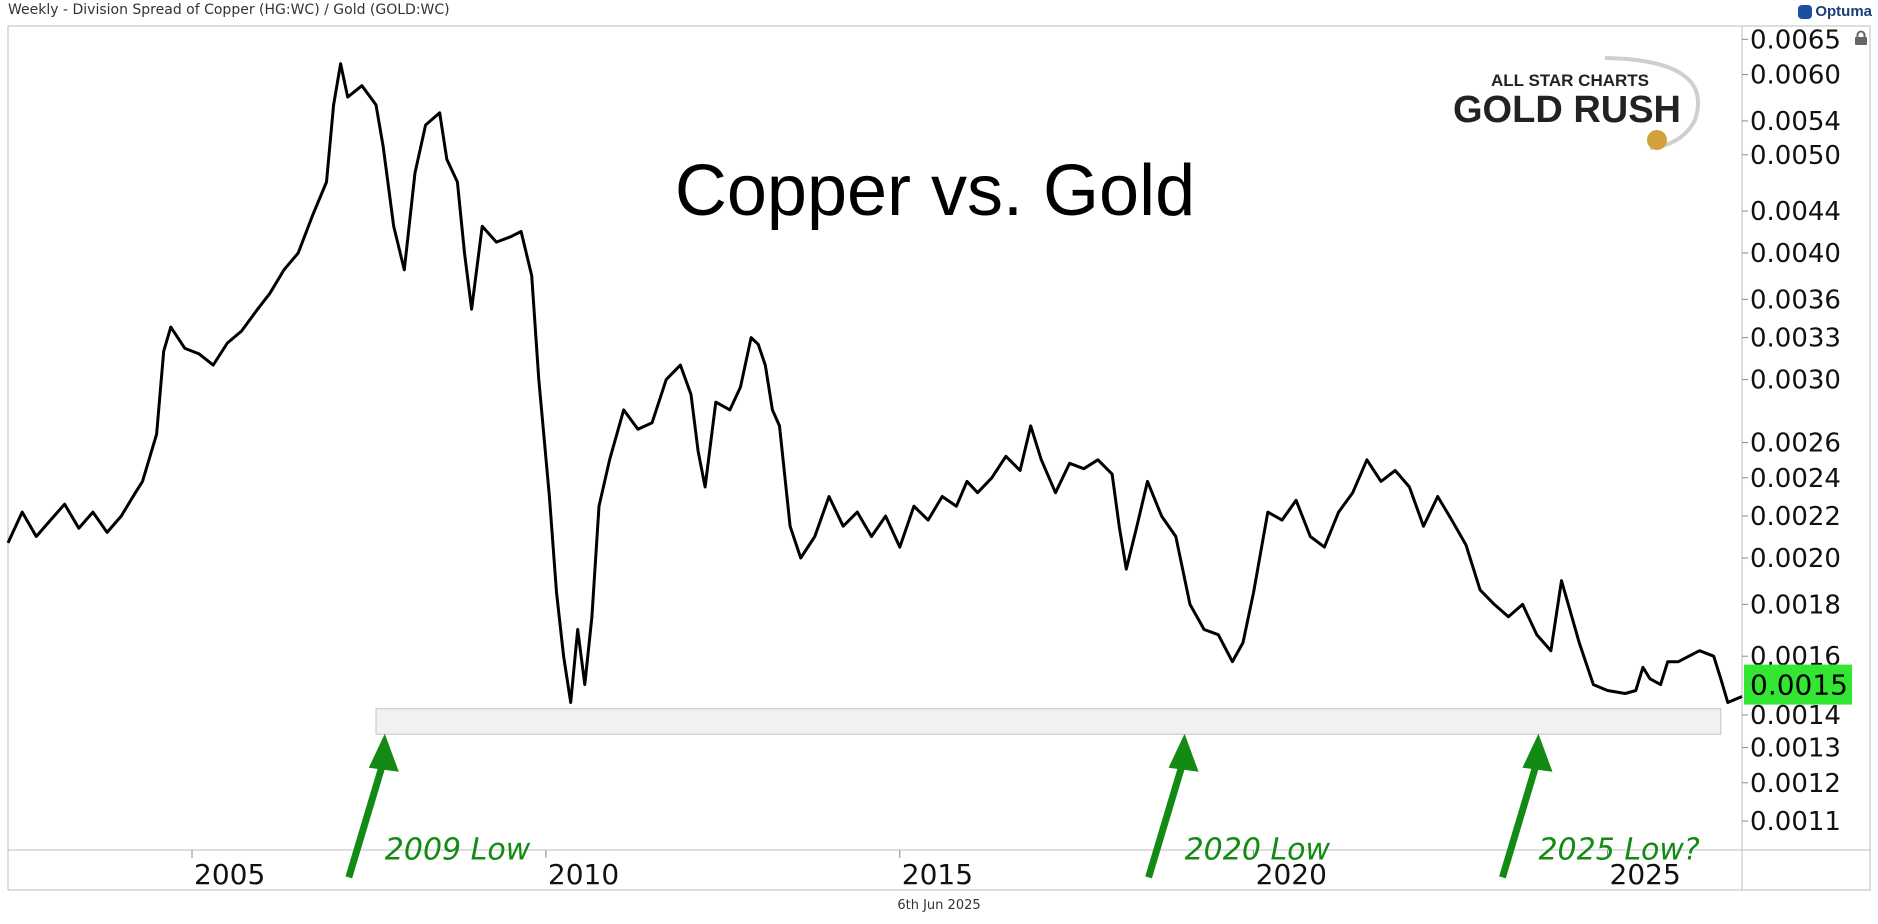 This screenshot has height=924, width=1878. Describe the element at coordinates (1795, 122) in the screenshot. I see `y-tick-label: 0.0054` at that location.